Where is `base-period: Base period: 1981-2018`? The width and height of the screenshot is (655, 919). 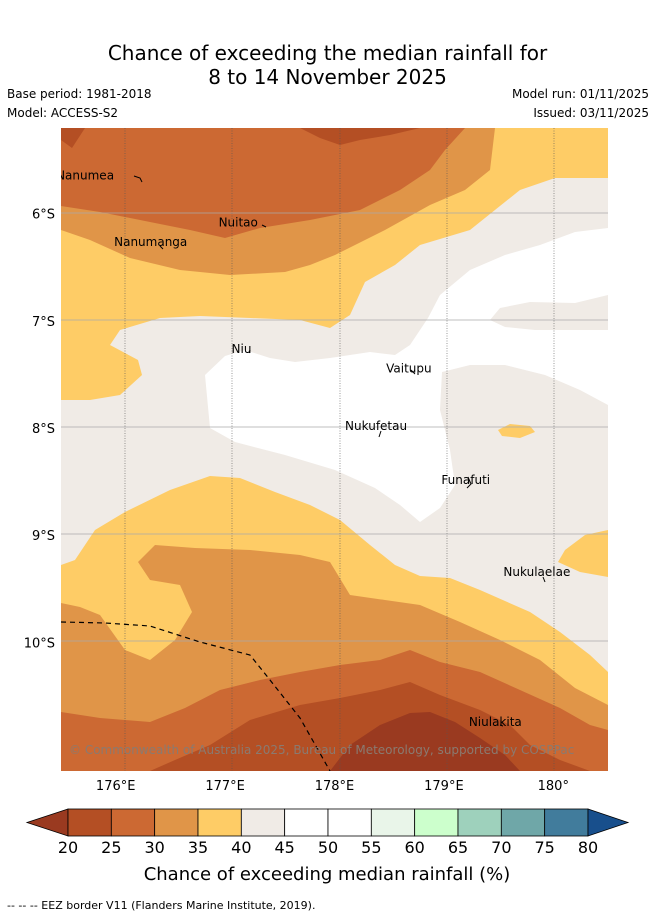
base-period: Base period: 1981-2018 is located at coordinates (79, 94).